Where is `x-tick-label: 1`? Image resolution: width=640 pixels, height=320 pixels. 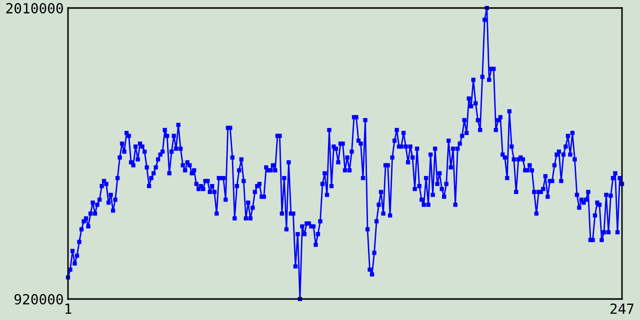
x-tick-label: 1 is located at coordinates (68, 309).